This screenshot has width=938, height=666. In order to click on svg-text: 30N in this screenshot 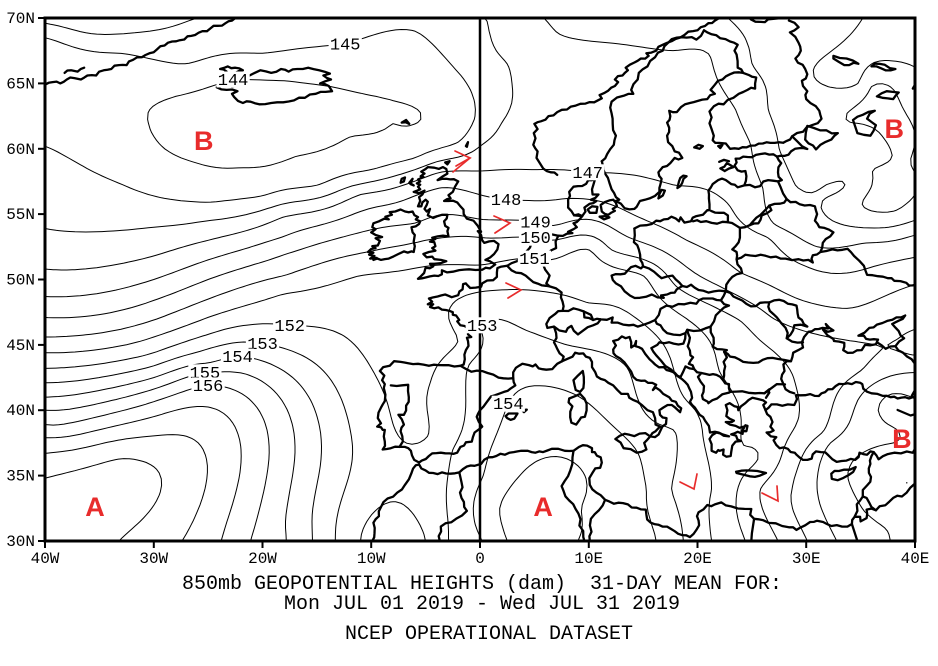, I will do `click(20, 542)`.